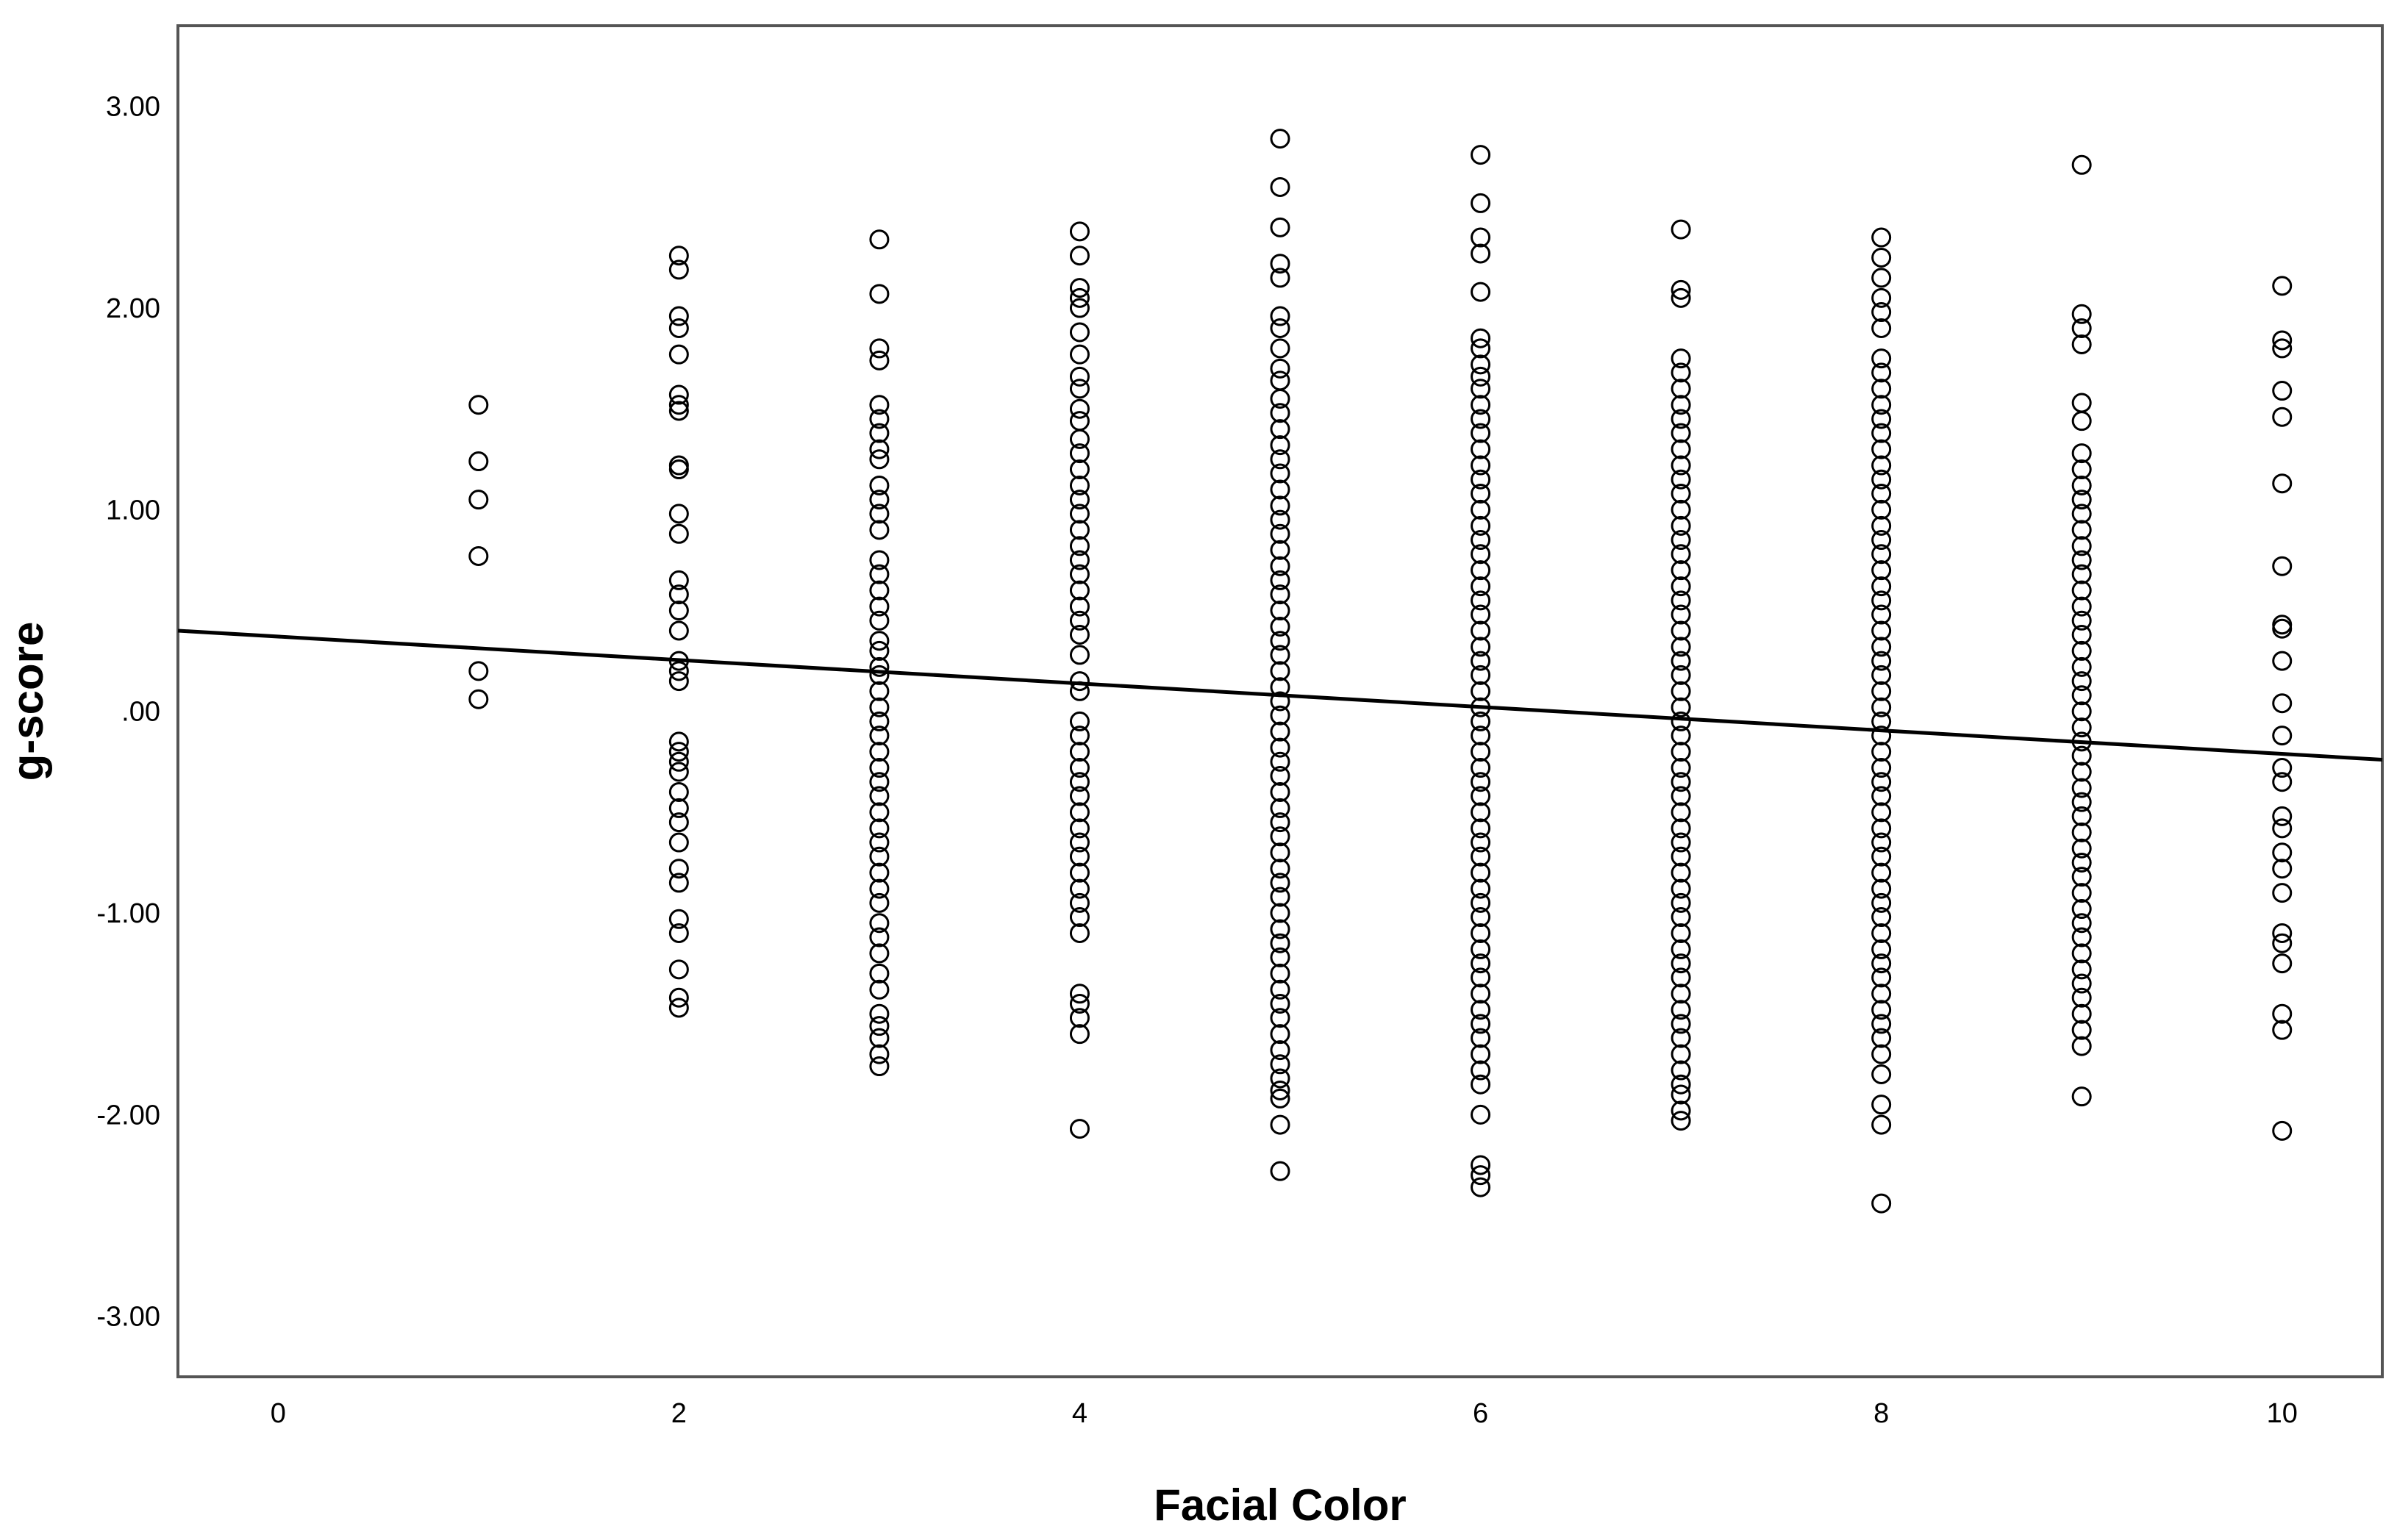 This screenshot has height=1540, width=2397. I want to click on x-tick-label: 2, so click(679, 1414).